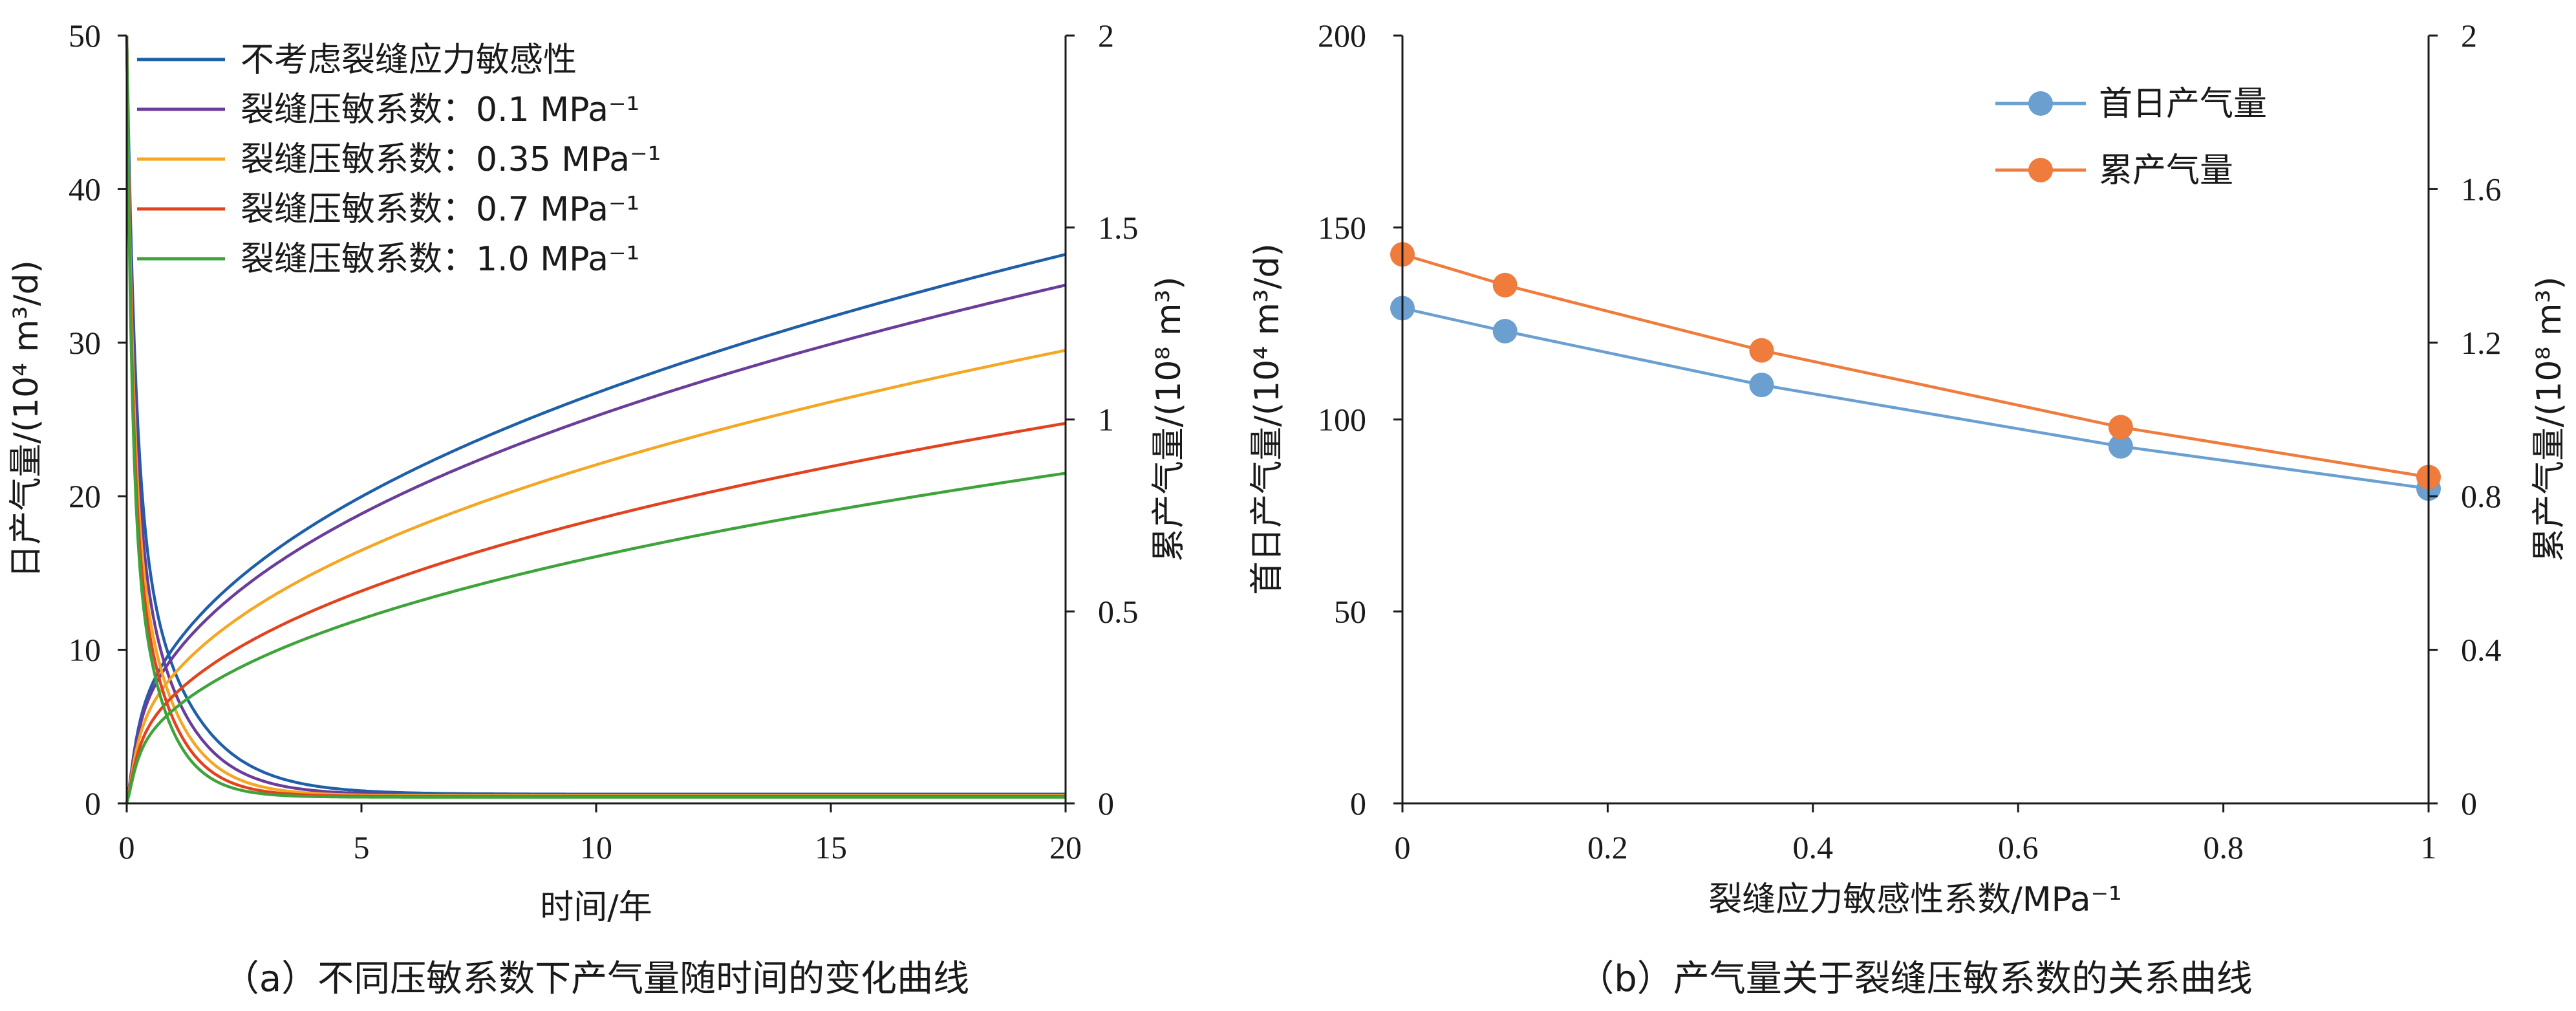 This screenshot has height=1011, width=2576. I want to click on chart-a-y2-tick-label: 0, so click(1106, 803).